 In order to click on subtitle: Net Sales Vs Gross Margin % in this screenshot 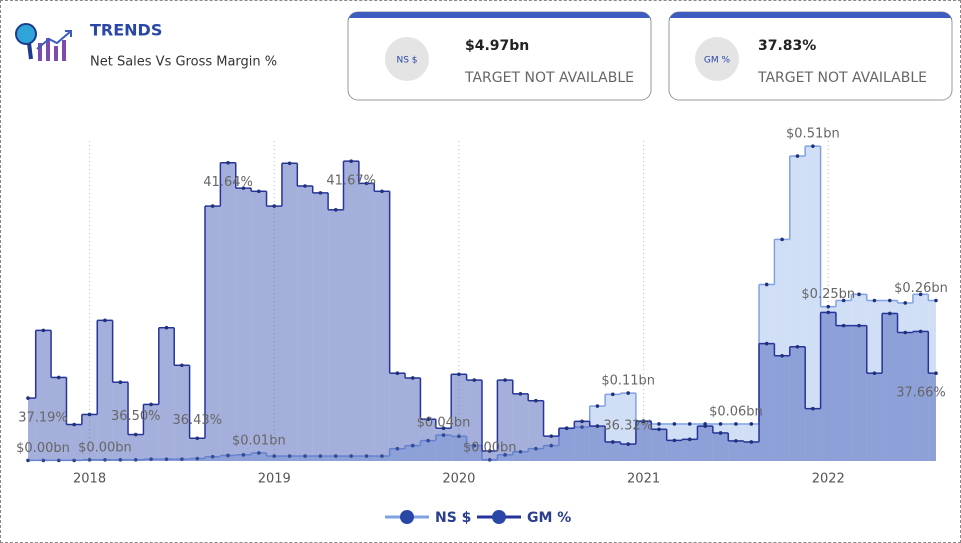, I will do `click(183, 62)`.